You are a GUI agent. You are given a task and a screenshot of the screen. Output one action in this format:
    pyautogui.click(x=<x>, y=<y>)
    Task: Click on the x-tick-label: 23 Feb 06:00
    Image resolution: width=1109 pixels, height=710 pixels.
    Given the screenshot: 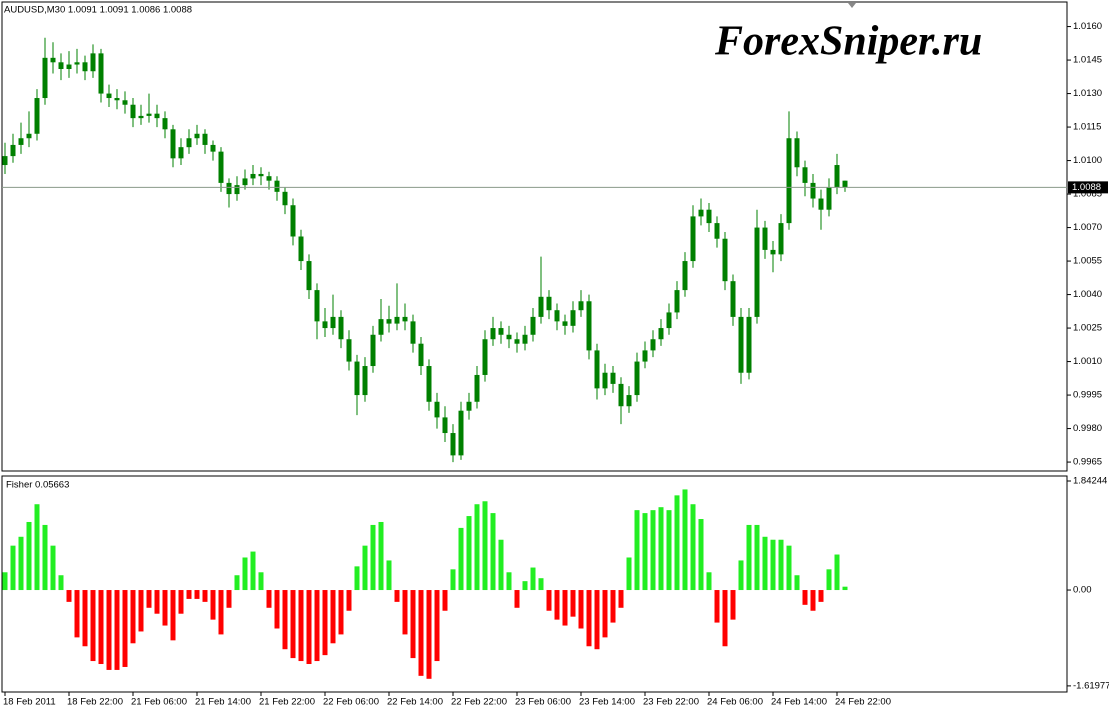 What is the action you would take?
    pyautogui.click(x=543, y=702)
    